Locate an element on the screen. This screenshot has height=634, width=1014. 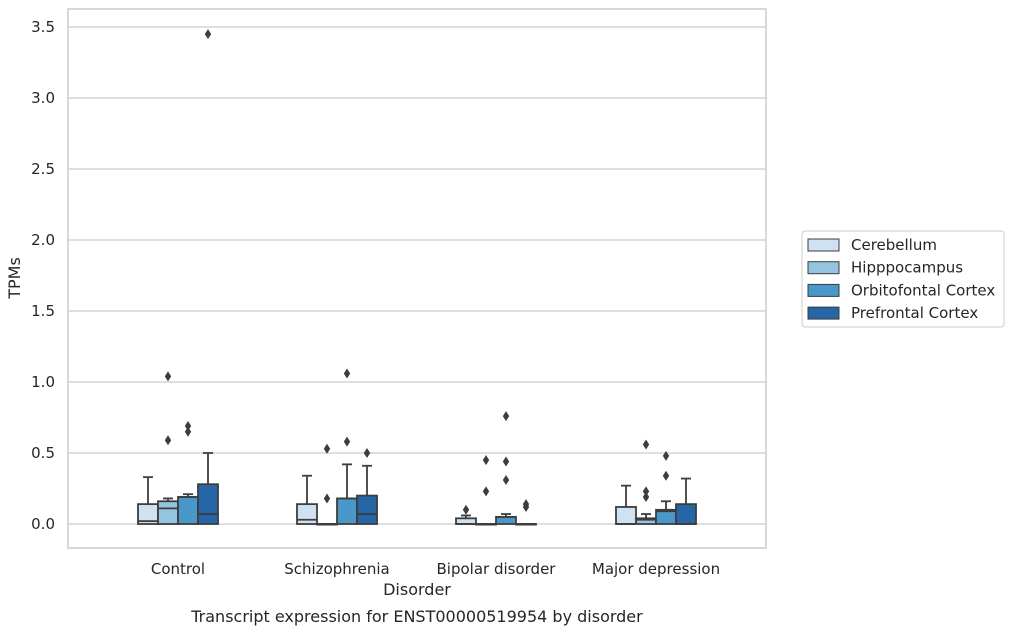
x-tick-label: Schizophrenia is located at coordinates (336, 569).